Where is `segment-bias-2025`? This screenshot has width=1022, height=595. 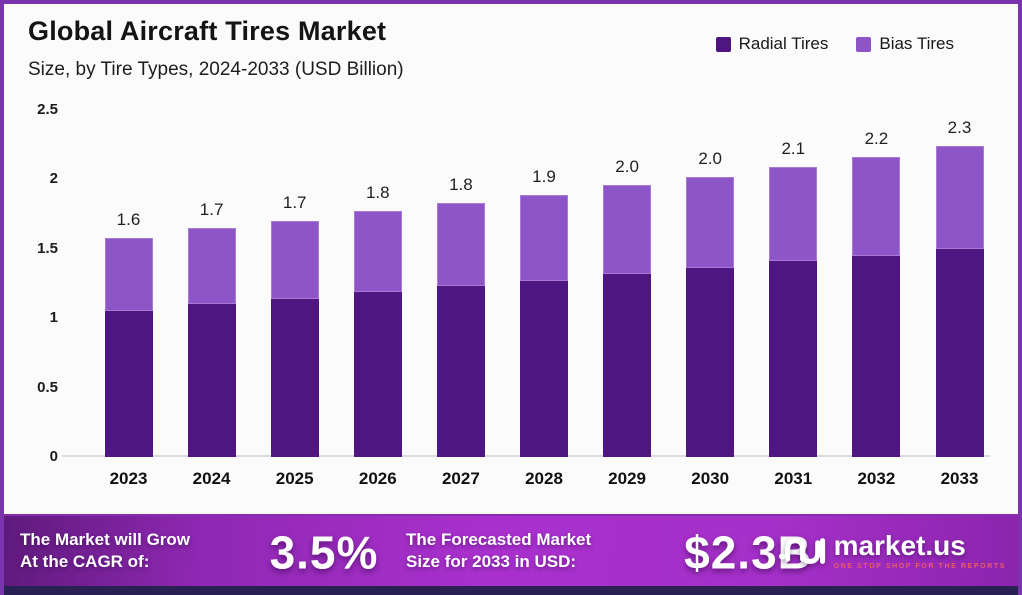 segment-bias-2025 is located at coordinates (294, 260).